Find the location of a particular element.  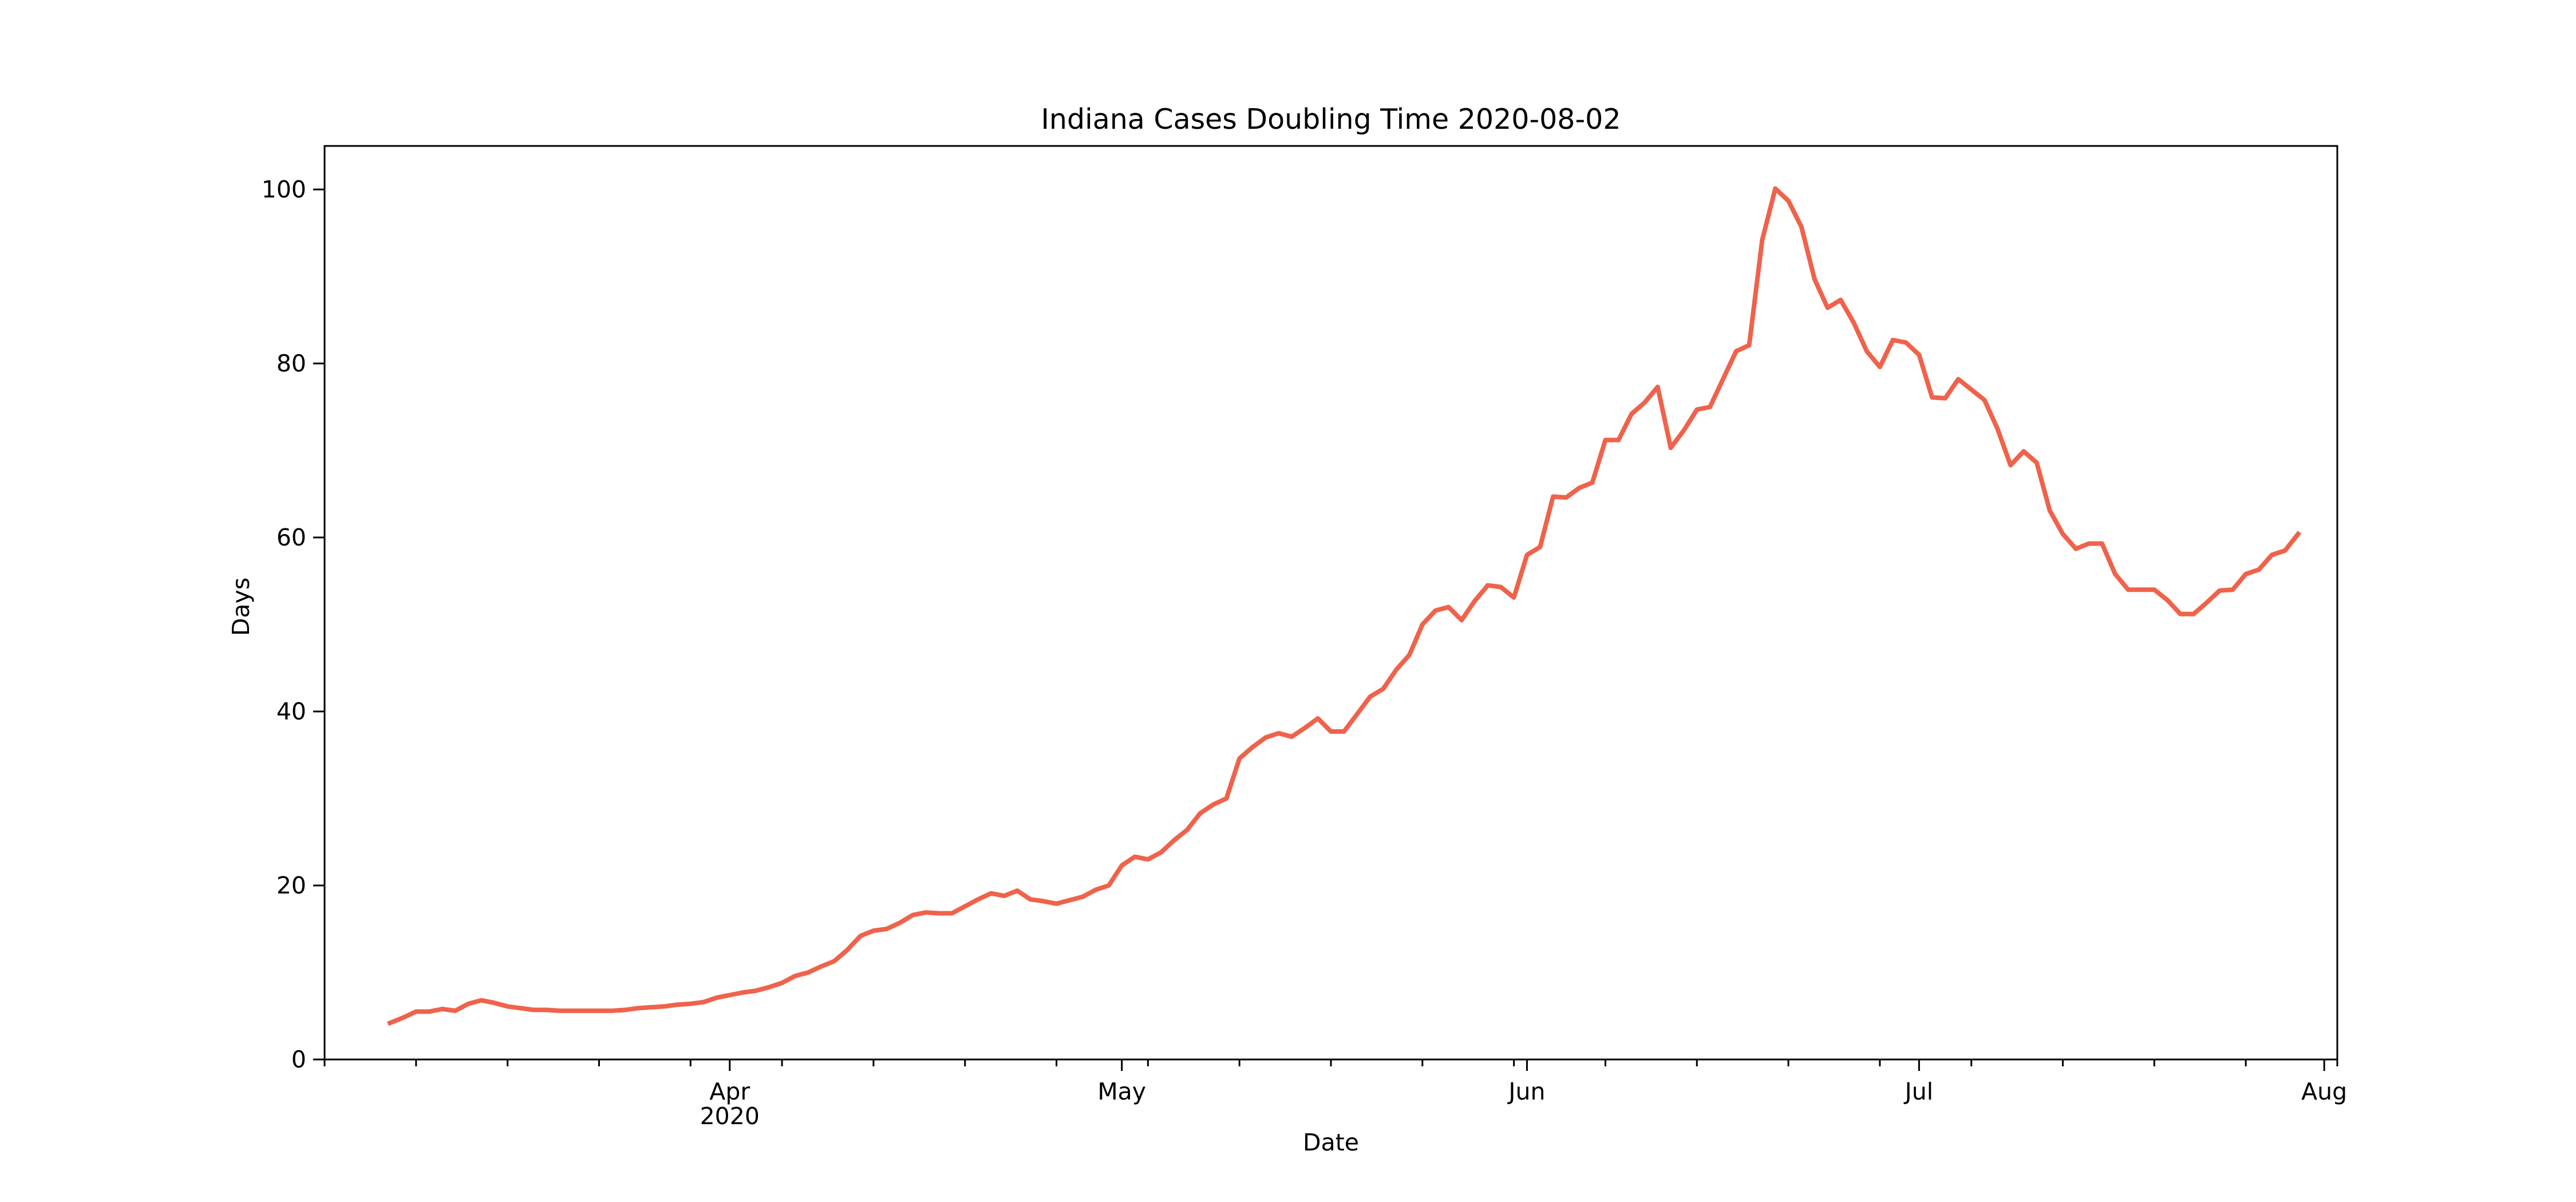

chart-title: Indiana Cases Doubling Time 2020-08-02 is located at coordinates (1331, 120).